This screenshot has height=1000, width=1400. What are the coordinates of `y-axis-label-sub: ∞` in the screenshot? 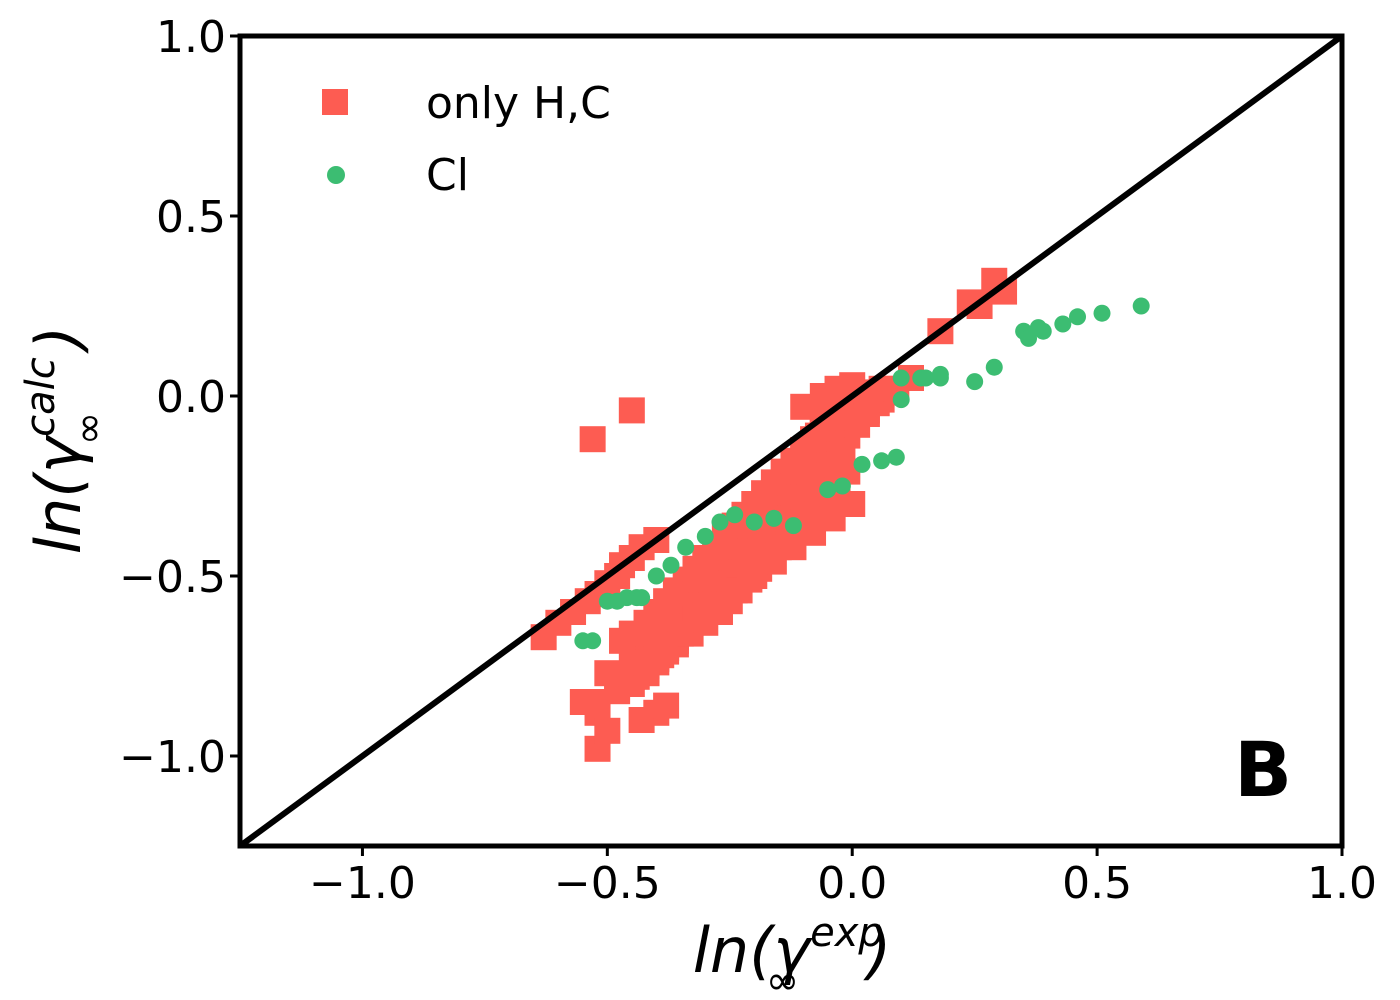 It's located at (89, 428).